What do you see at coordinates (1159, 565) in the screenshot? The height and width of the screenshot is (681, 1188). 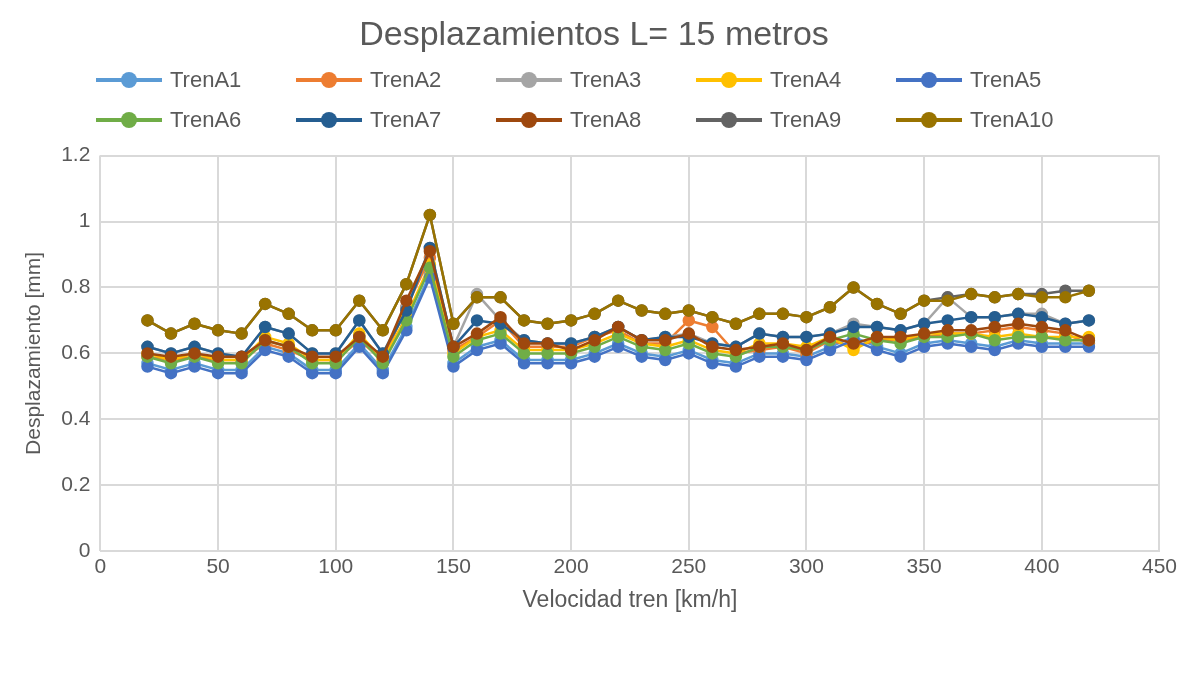 I see `x-tick-label: 450` at bounding box center [1159, 565].